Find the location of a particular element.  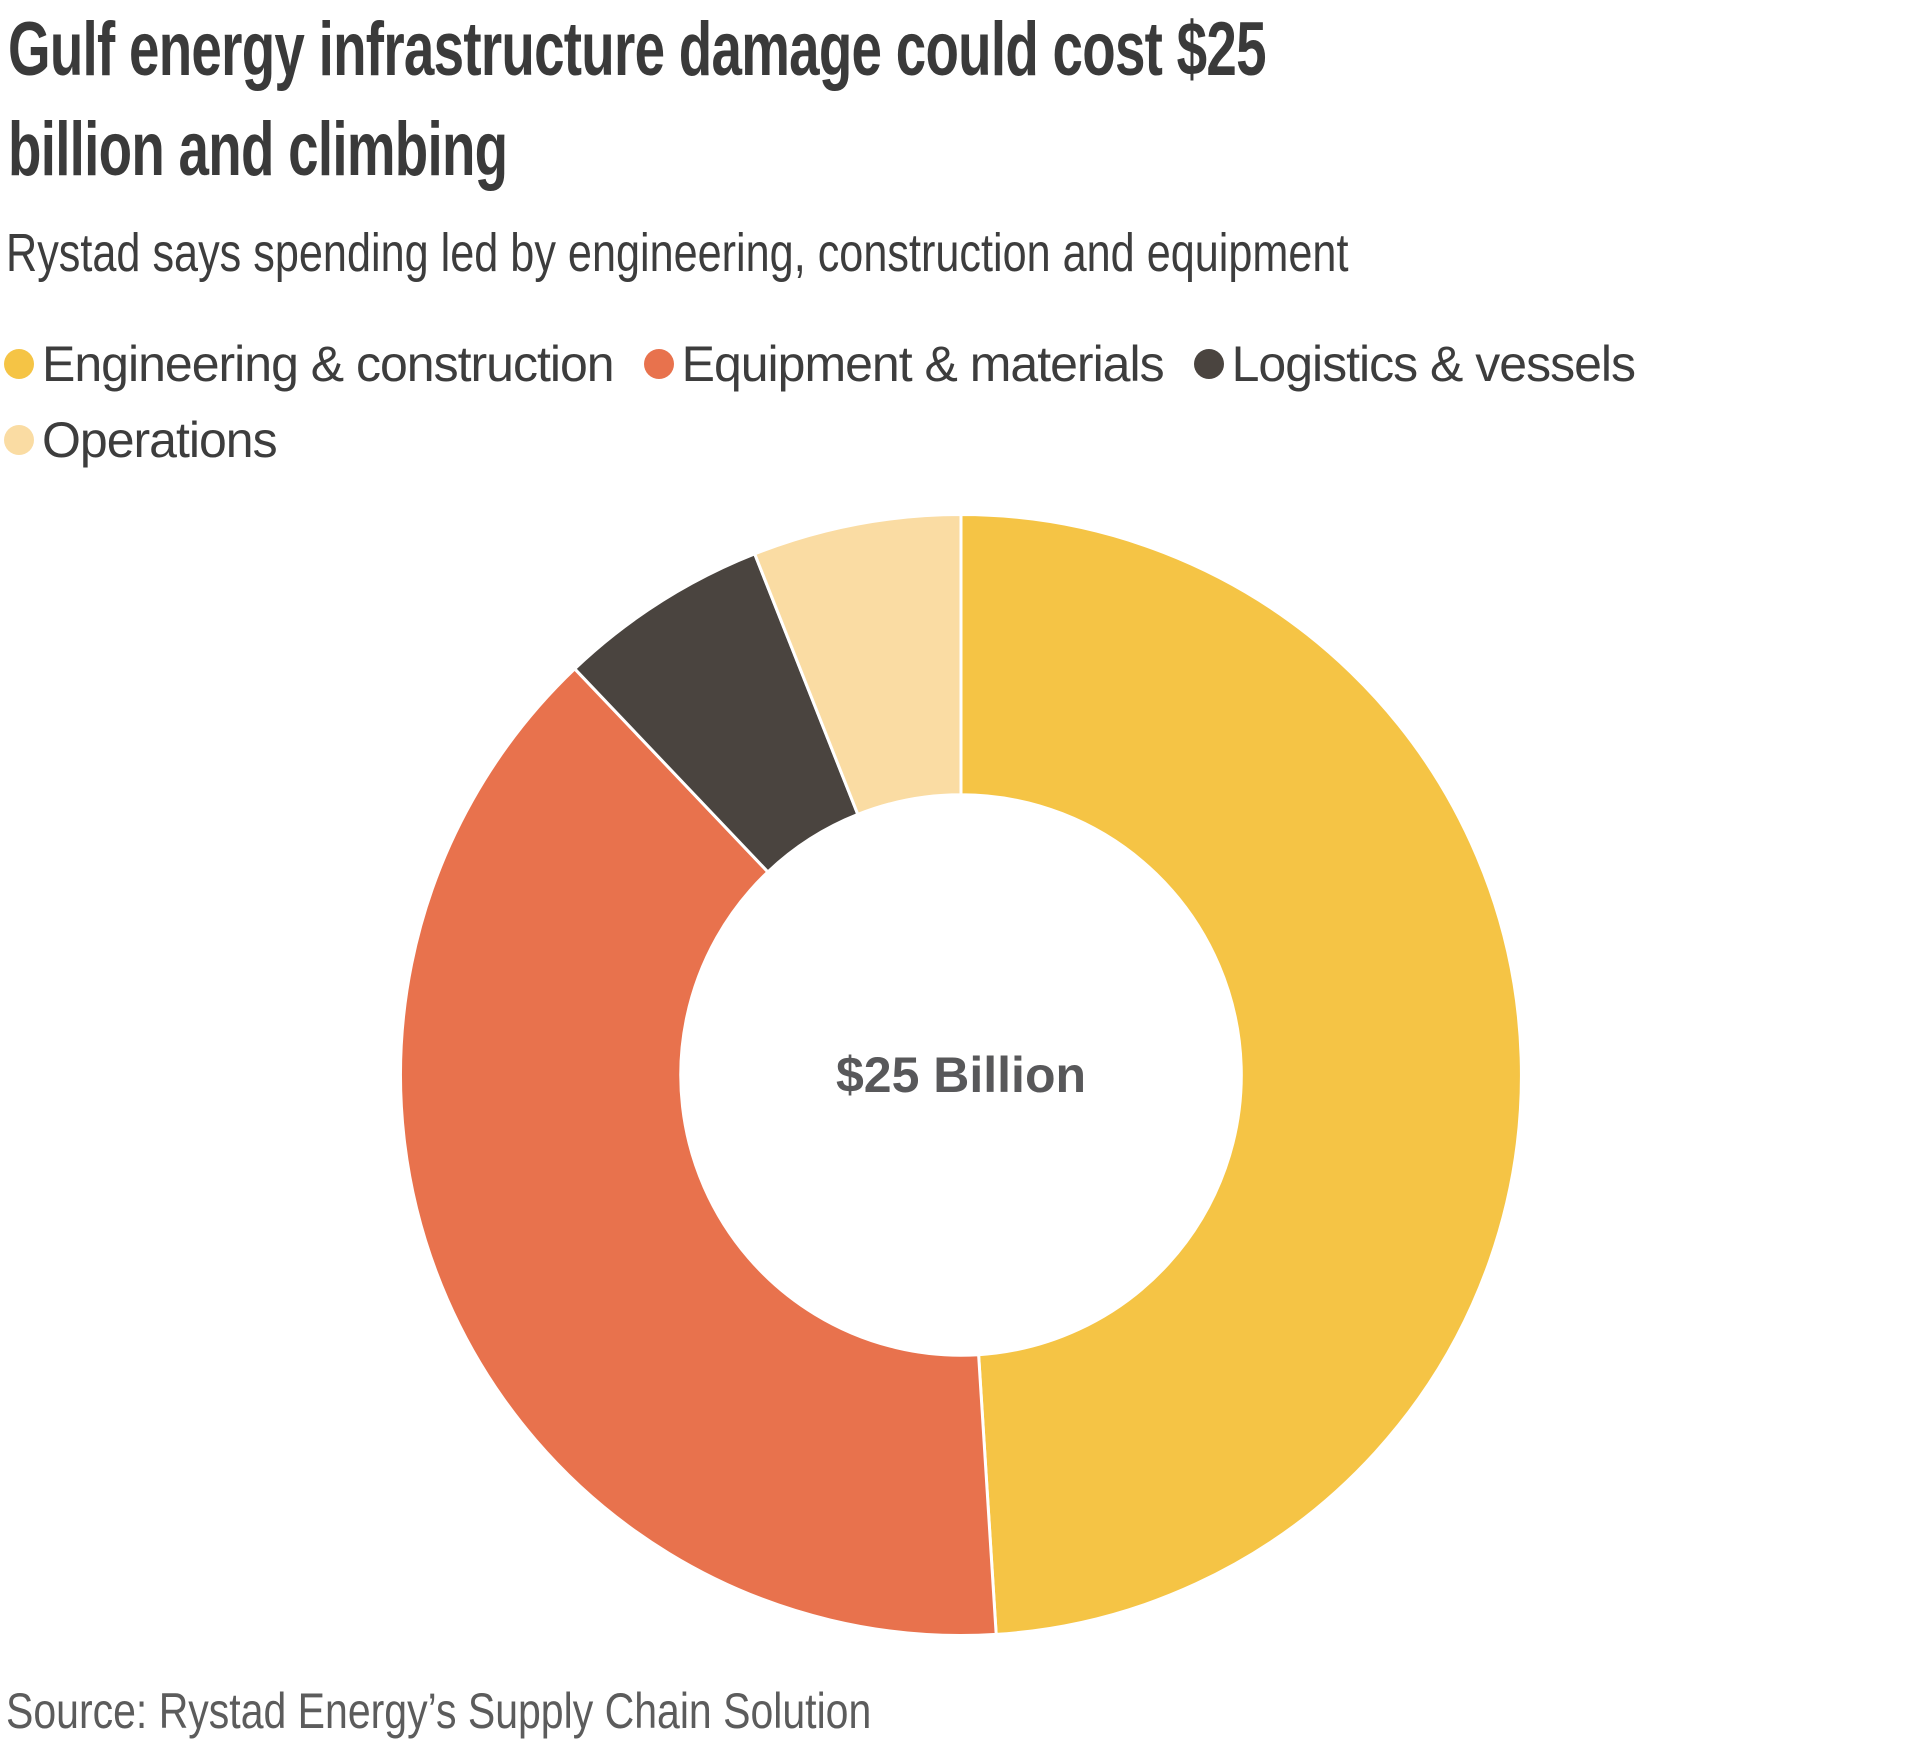

legend-item-engineering-construction: Engineering & construction is located at coordinates (309, 364).